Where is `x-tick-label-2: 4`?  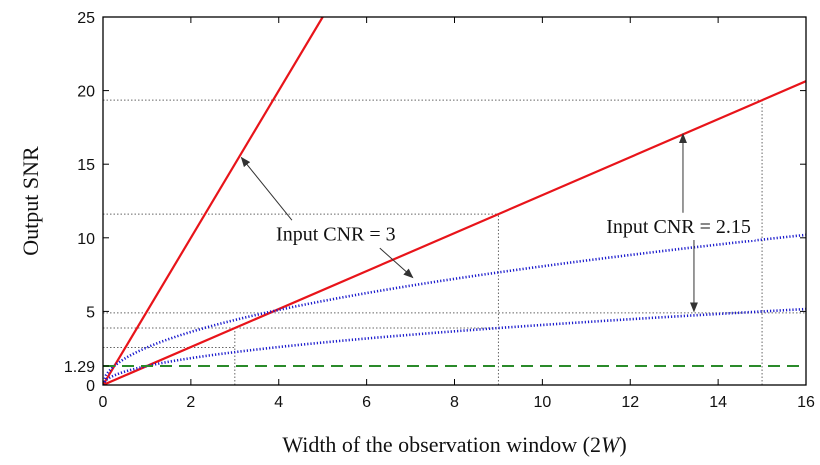
x-tick-label-2: 4 is located at coordinates (278, 402).